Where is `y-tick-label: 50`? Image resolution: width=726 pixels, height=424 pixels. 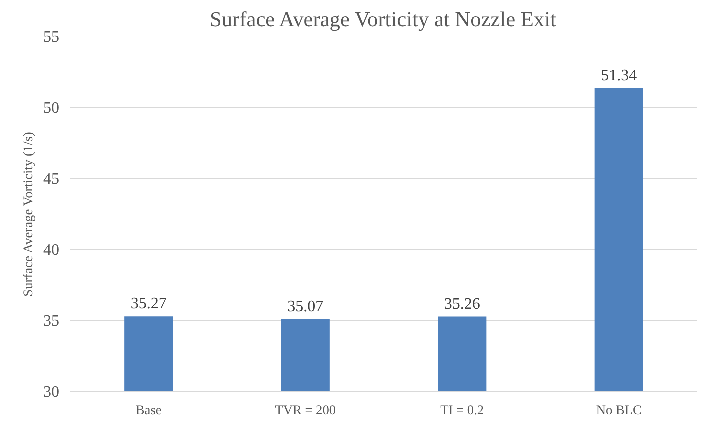
y-tick-label: 50 is located at coordinates (52, 108).